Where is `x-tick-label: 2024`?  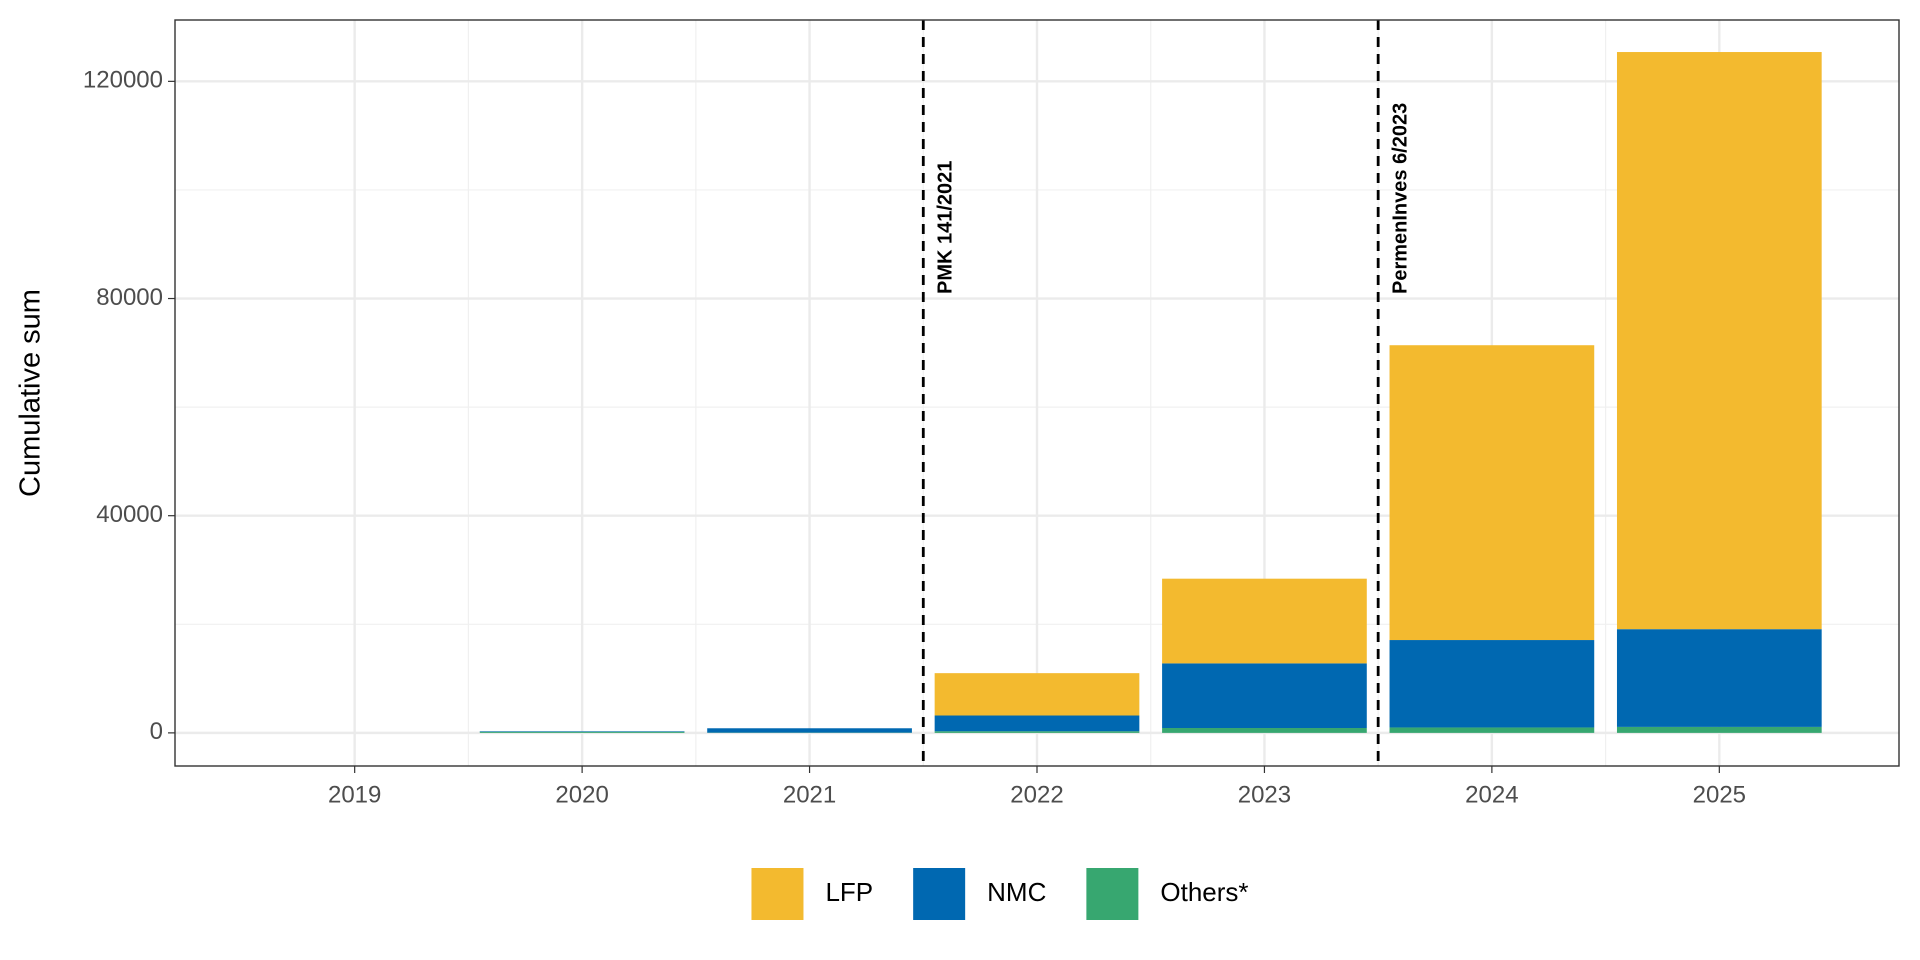
x-tick-label: 2024 is located at coordinates (1491, 794).